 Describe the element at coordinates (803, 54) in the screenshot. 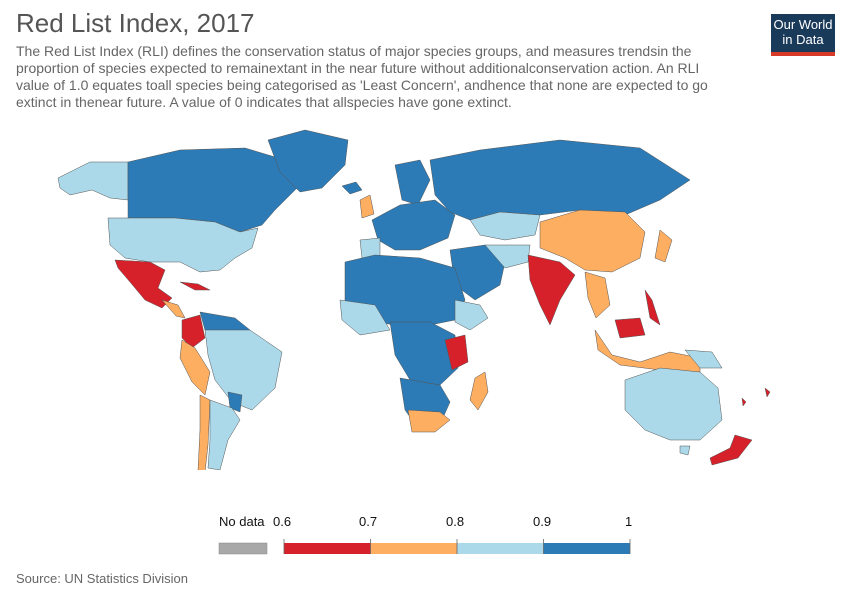

I see `logo-accent-bar` at that location.